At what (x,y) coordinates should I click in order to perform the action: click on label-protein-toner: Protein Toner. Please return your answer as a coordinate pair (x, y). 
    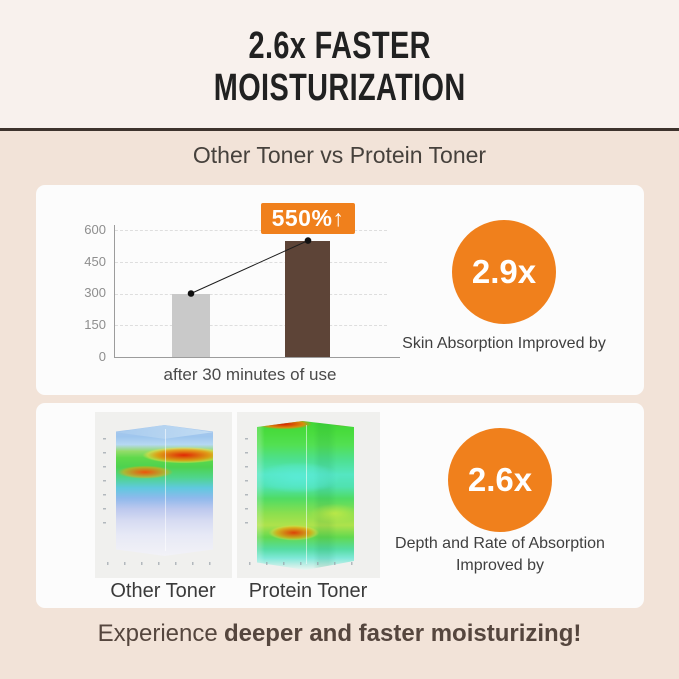
    Looking at the image, I should click on (308, 591).